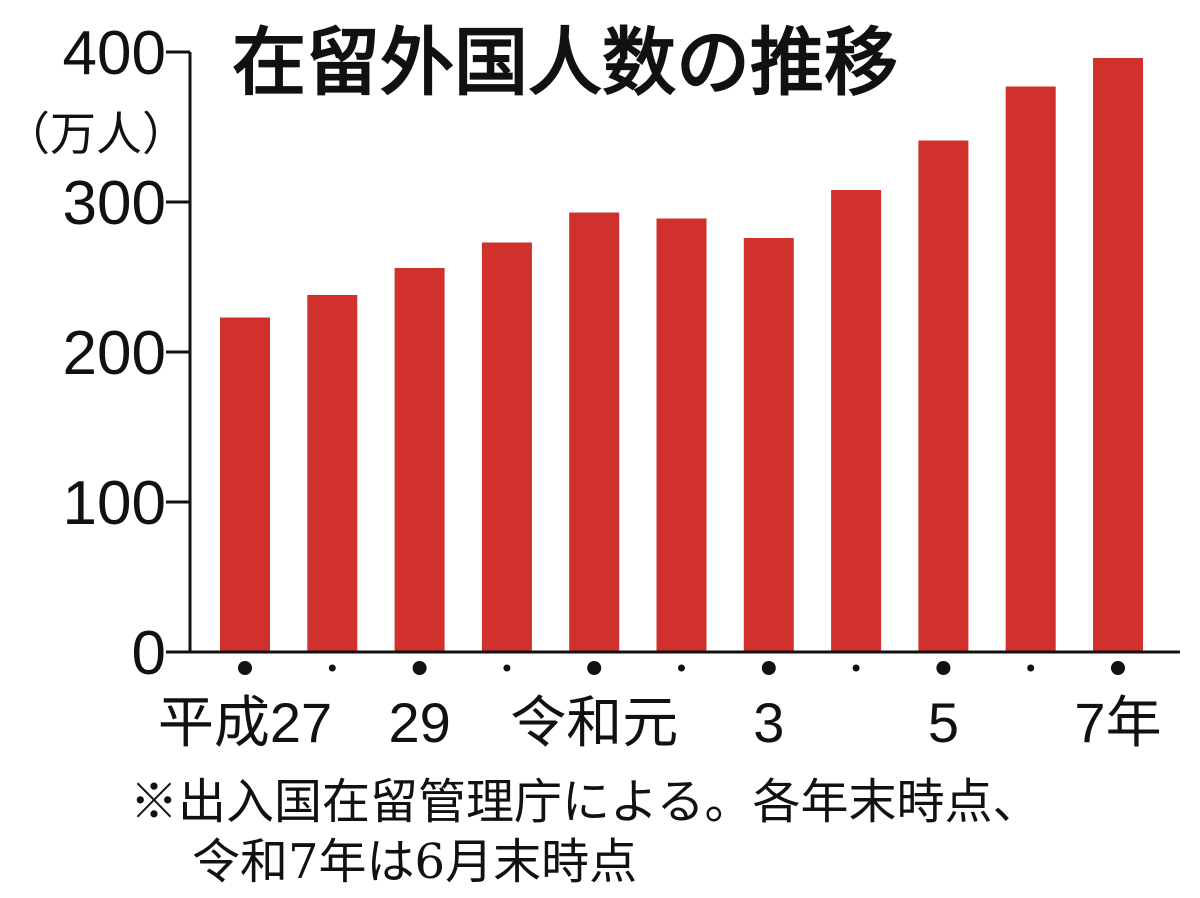 The width and height of the screenshot is (1200, 898). What do you see at coordinates (419, 722) in the screenshot?
I see `x-tick-label-2: 29` at bounding box center [419, 722].